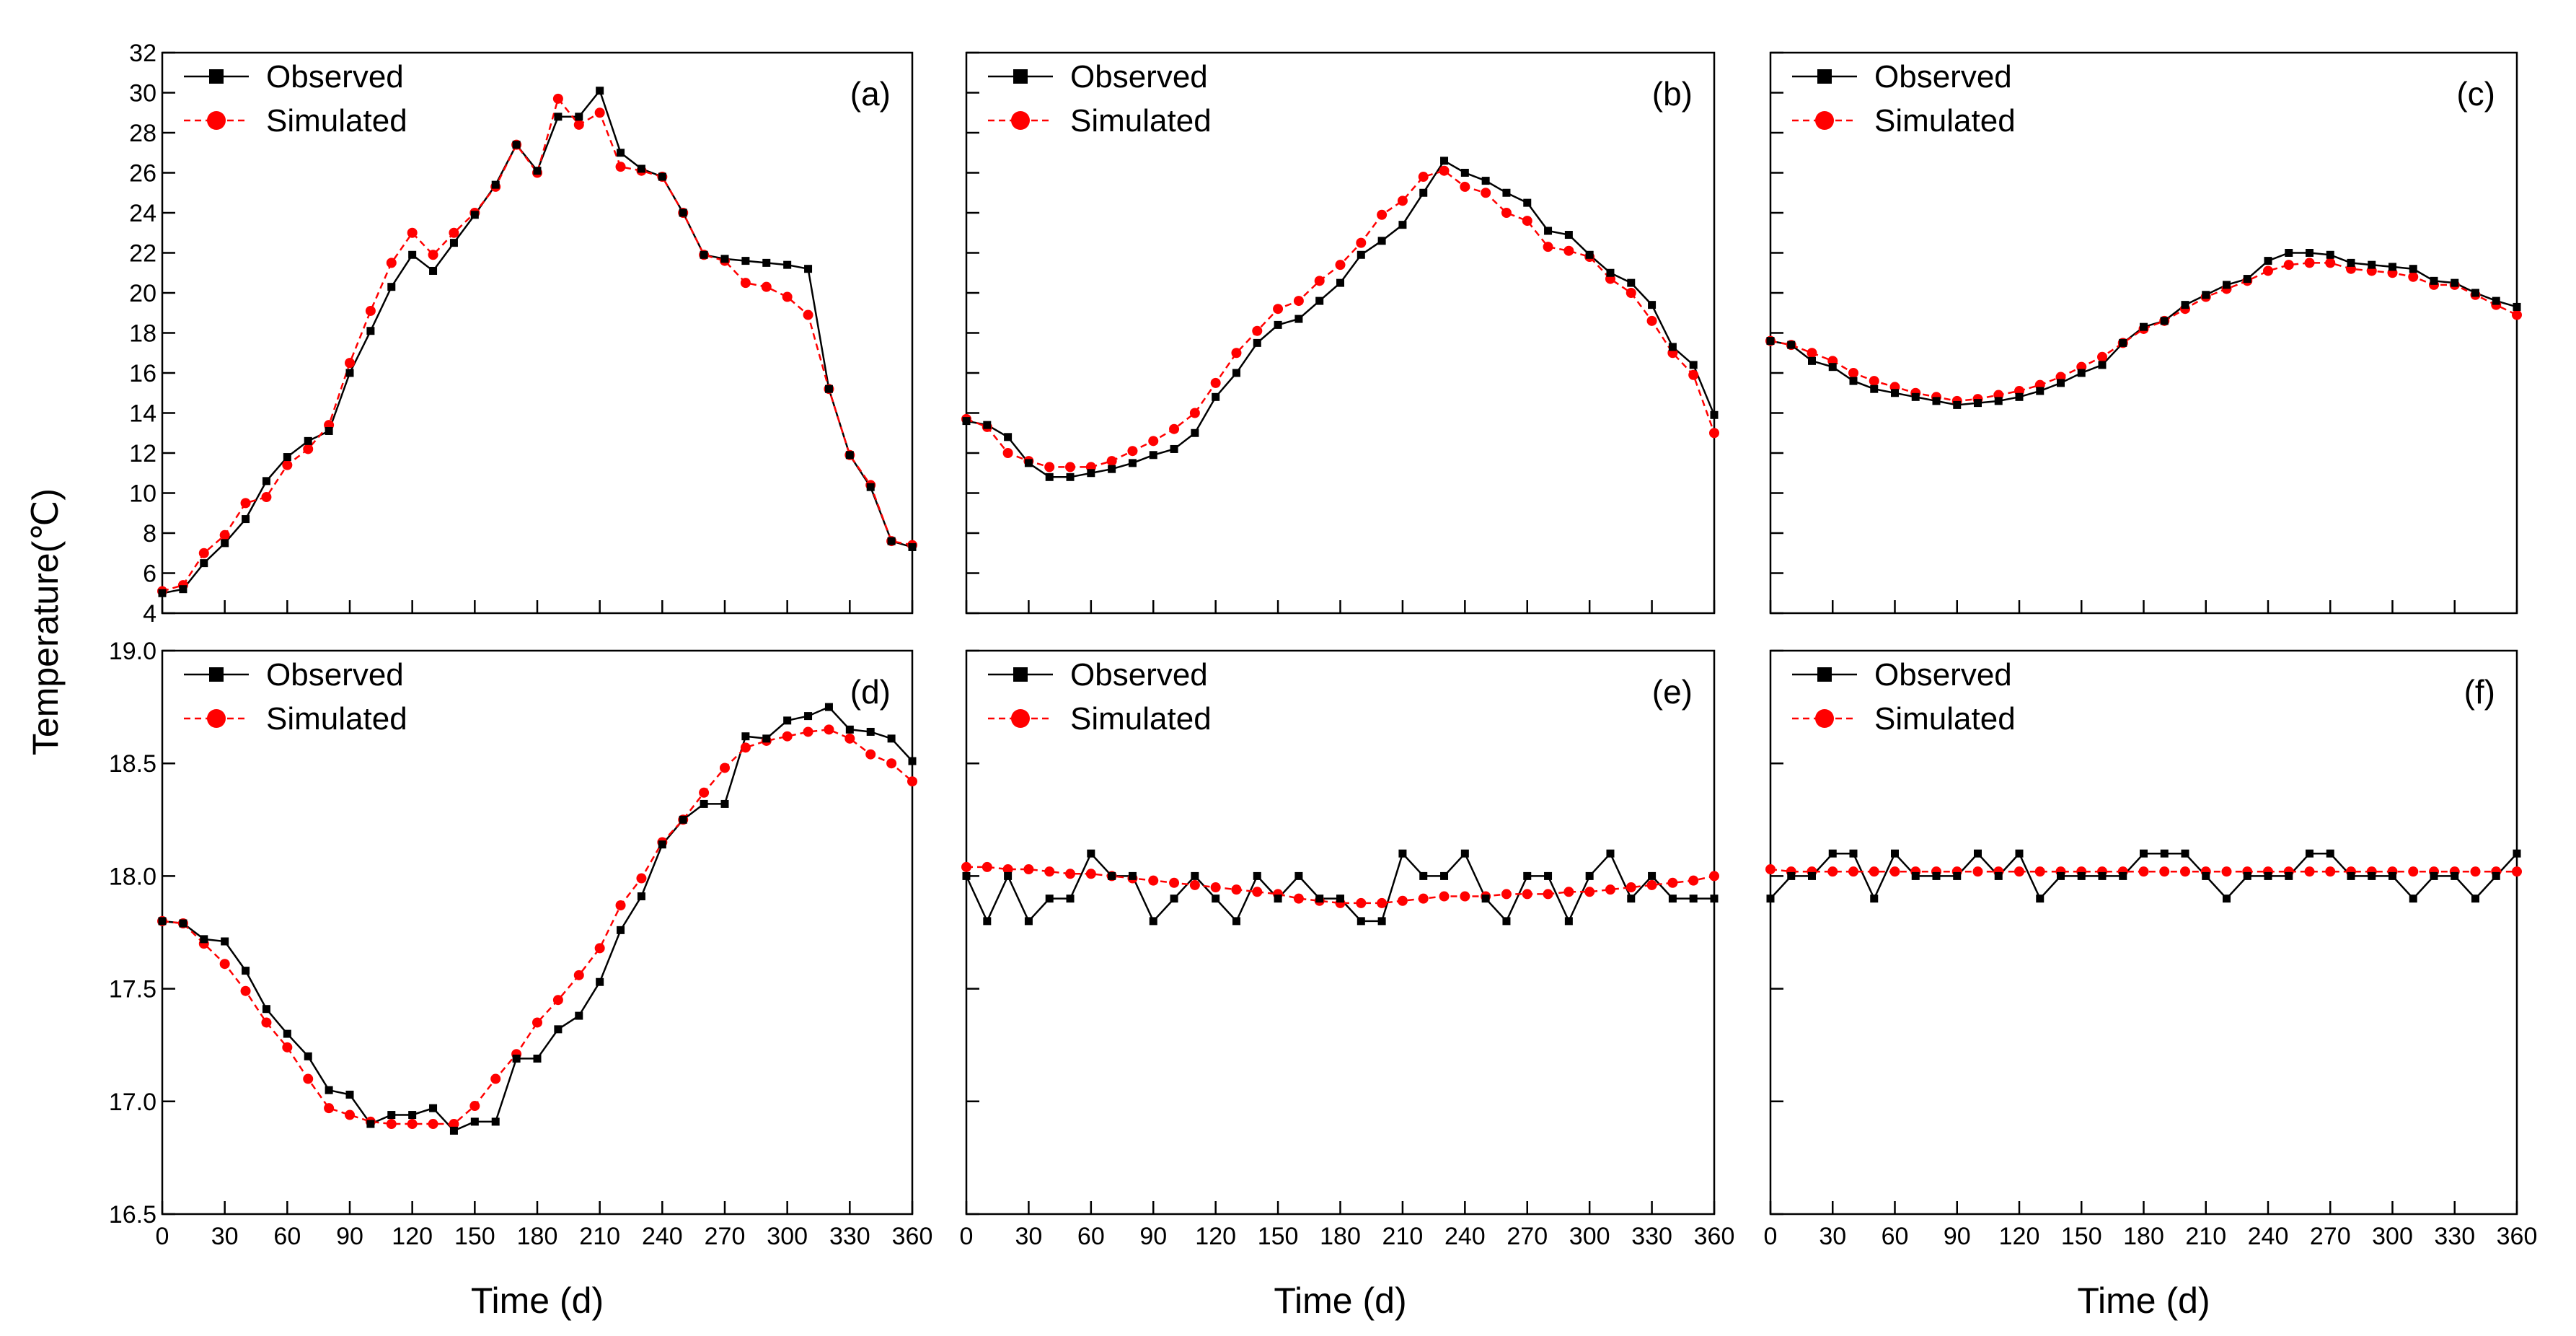 The width and height of the screenshot is (2576, 1336). What do you see at coordinates (1771, 1237) in the screenshot?
I see `x-tick-label: 0` at bounding box center [1771, 1237].